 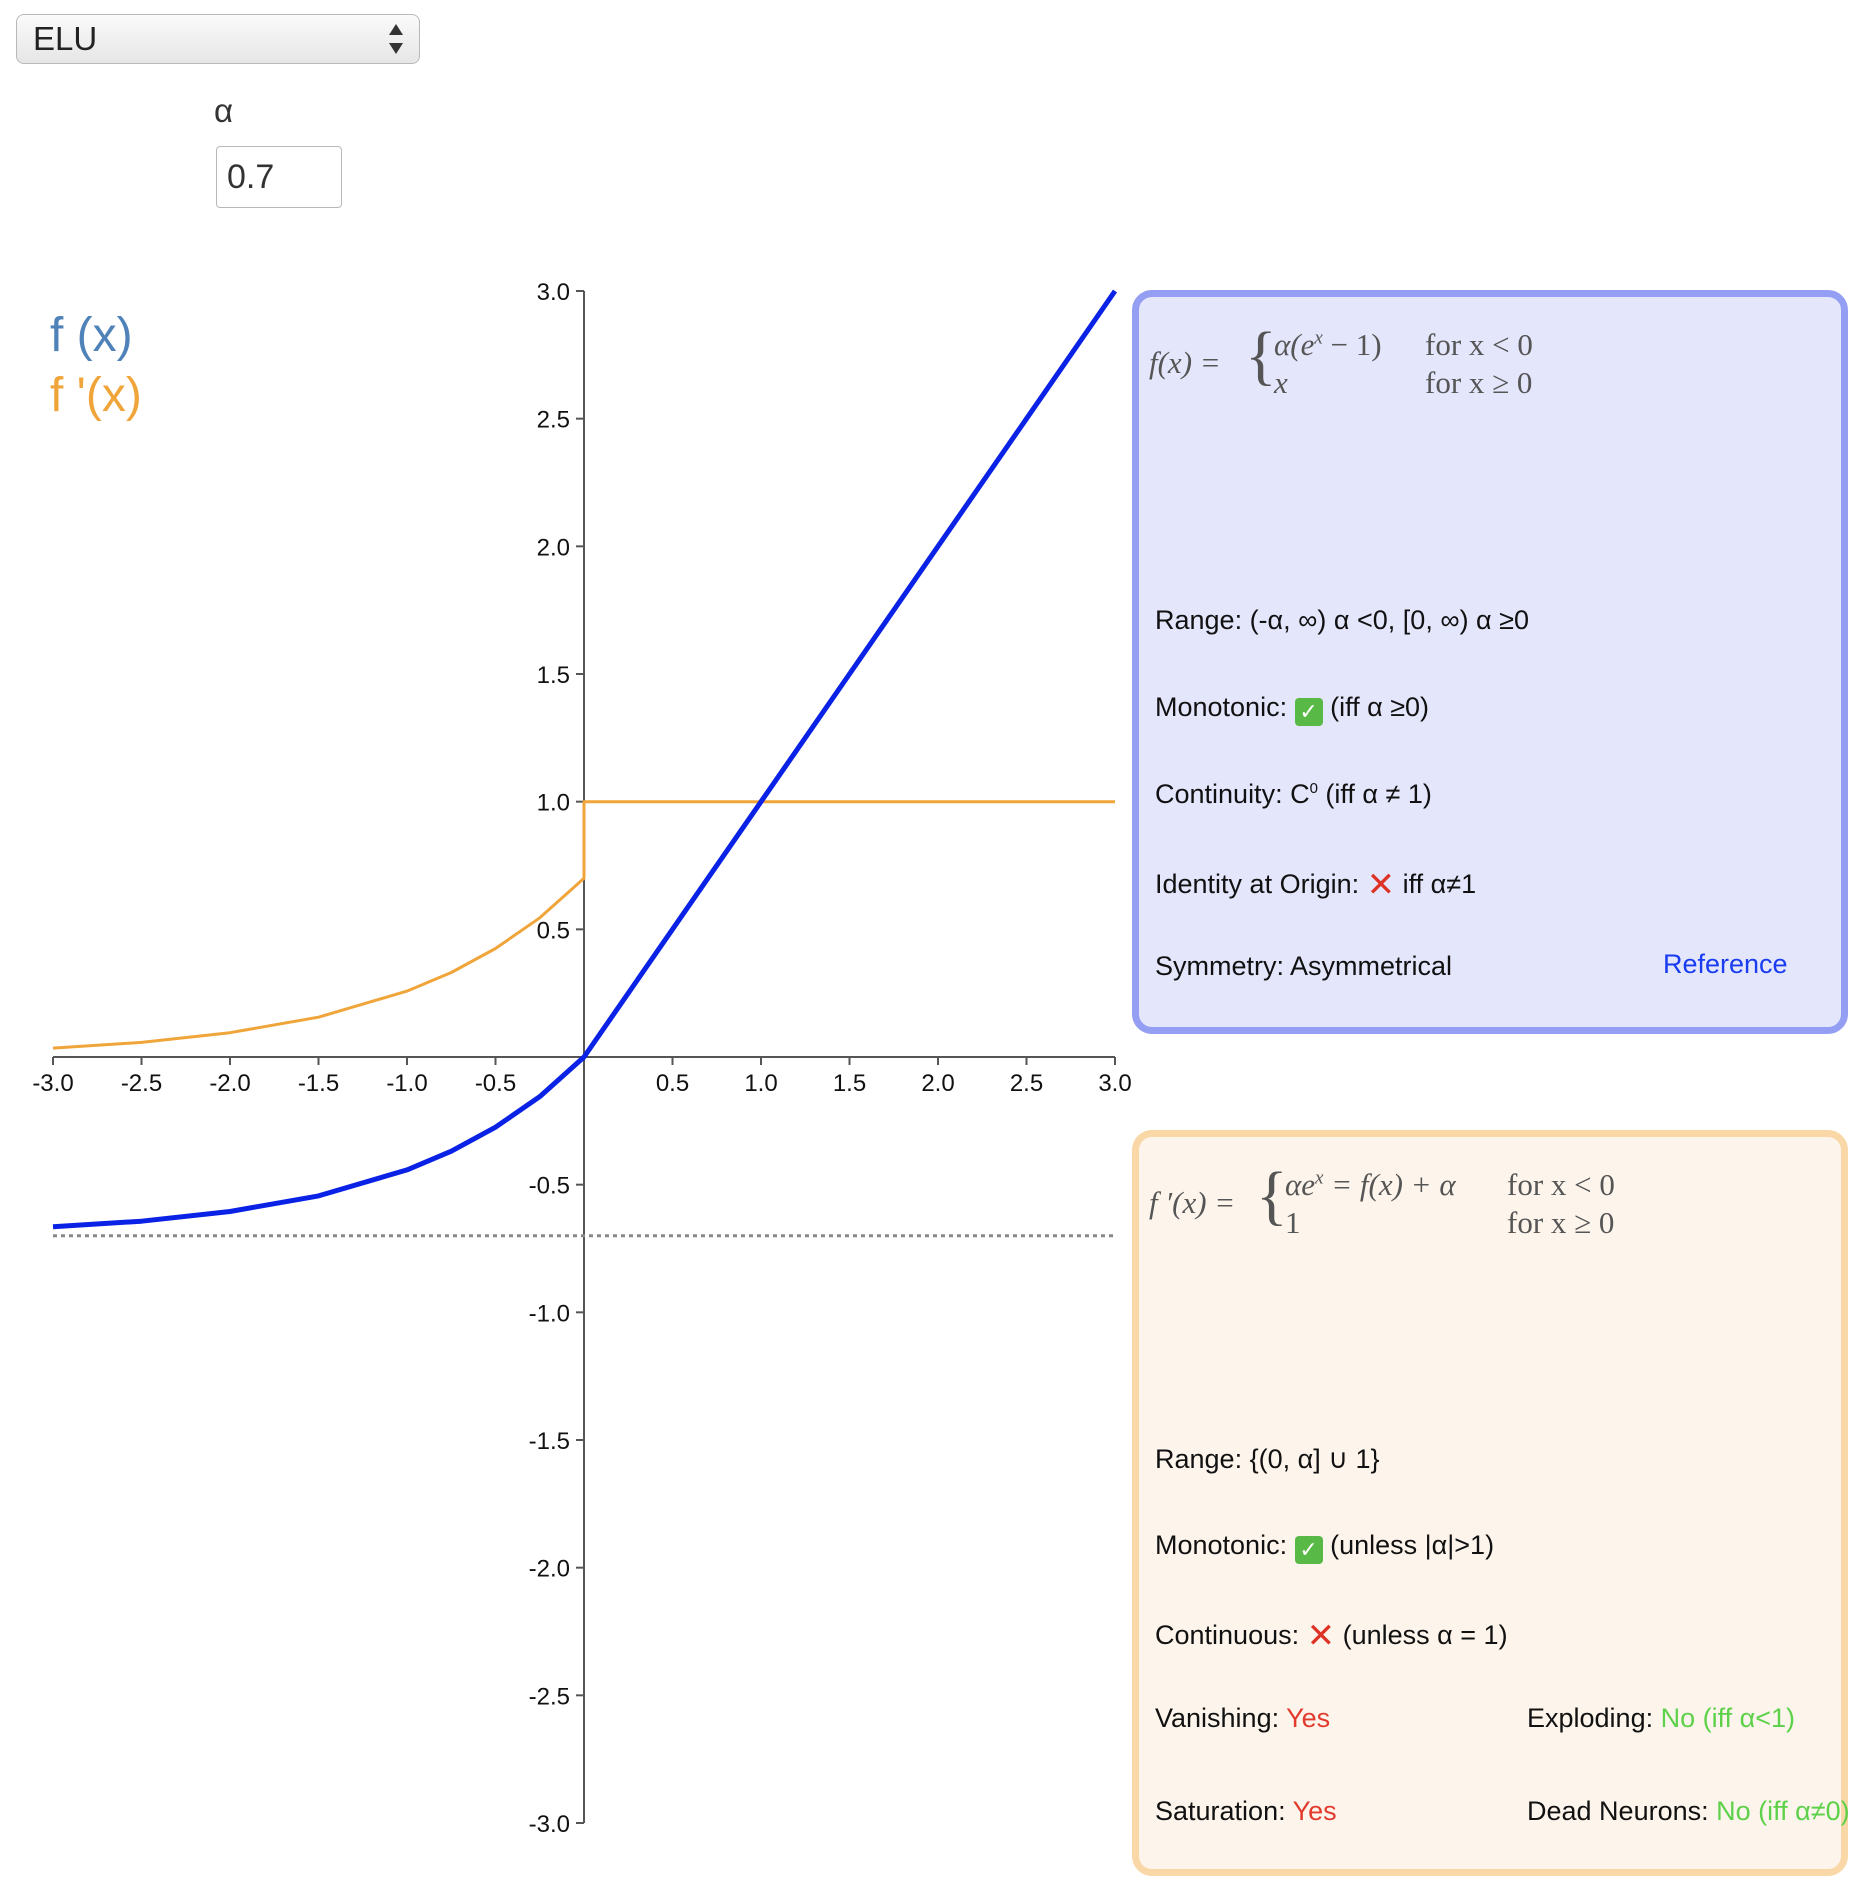 What do you see at coordinates (553, 420) in the screenshot?
I see `y-tick-label: 2.5` at bounding box center [553, 420].